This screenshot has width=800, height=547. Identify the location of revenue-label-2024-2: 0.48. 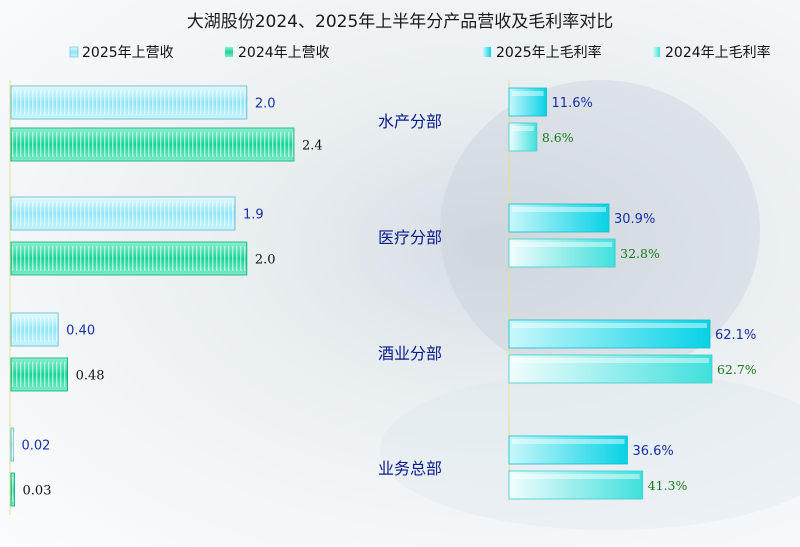
(90, 376).